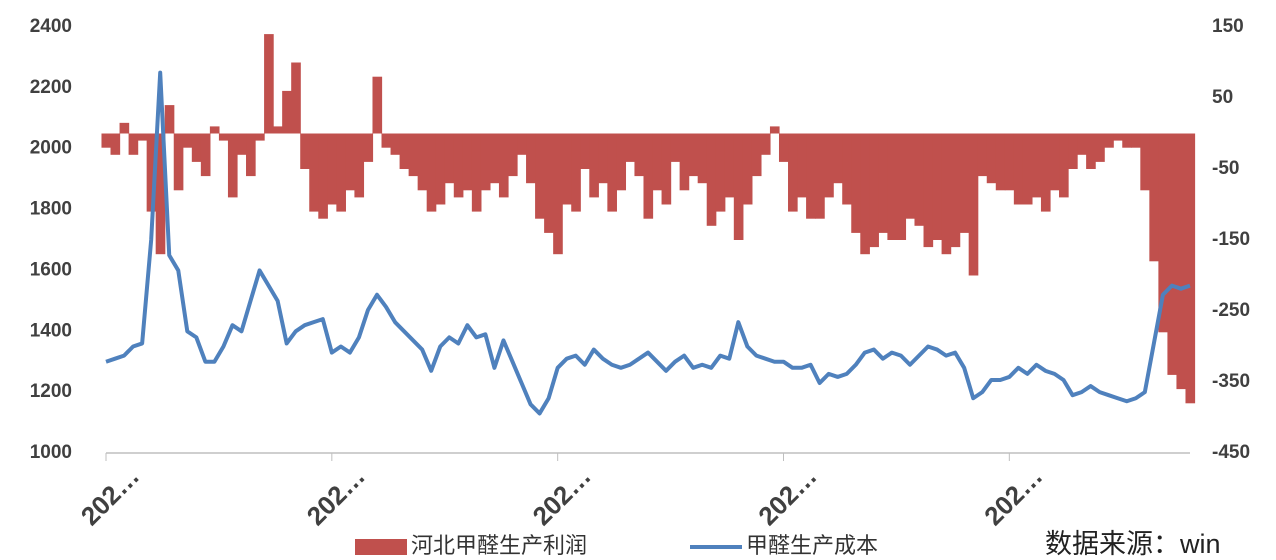  Describe the element at coordinates (1231, 381) in the screenshot. I see `y2-tick-label: -350` at that location.